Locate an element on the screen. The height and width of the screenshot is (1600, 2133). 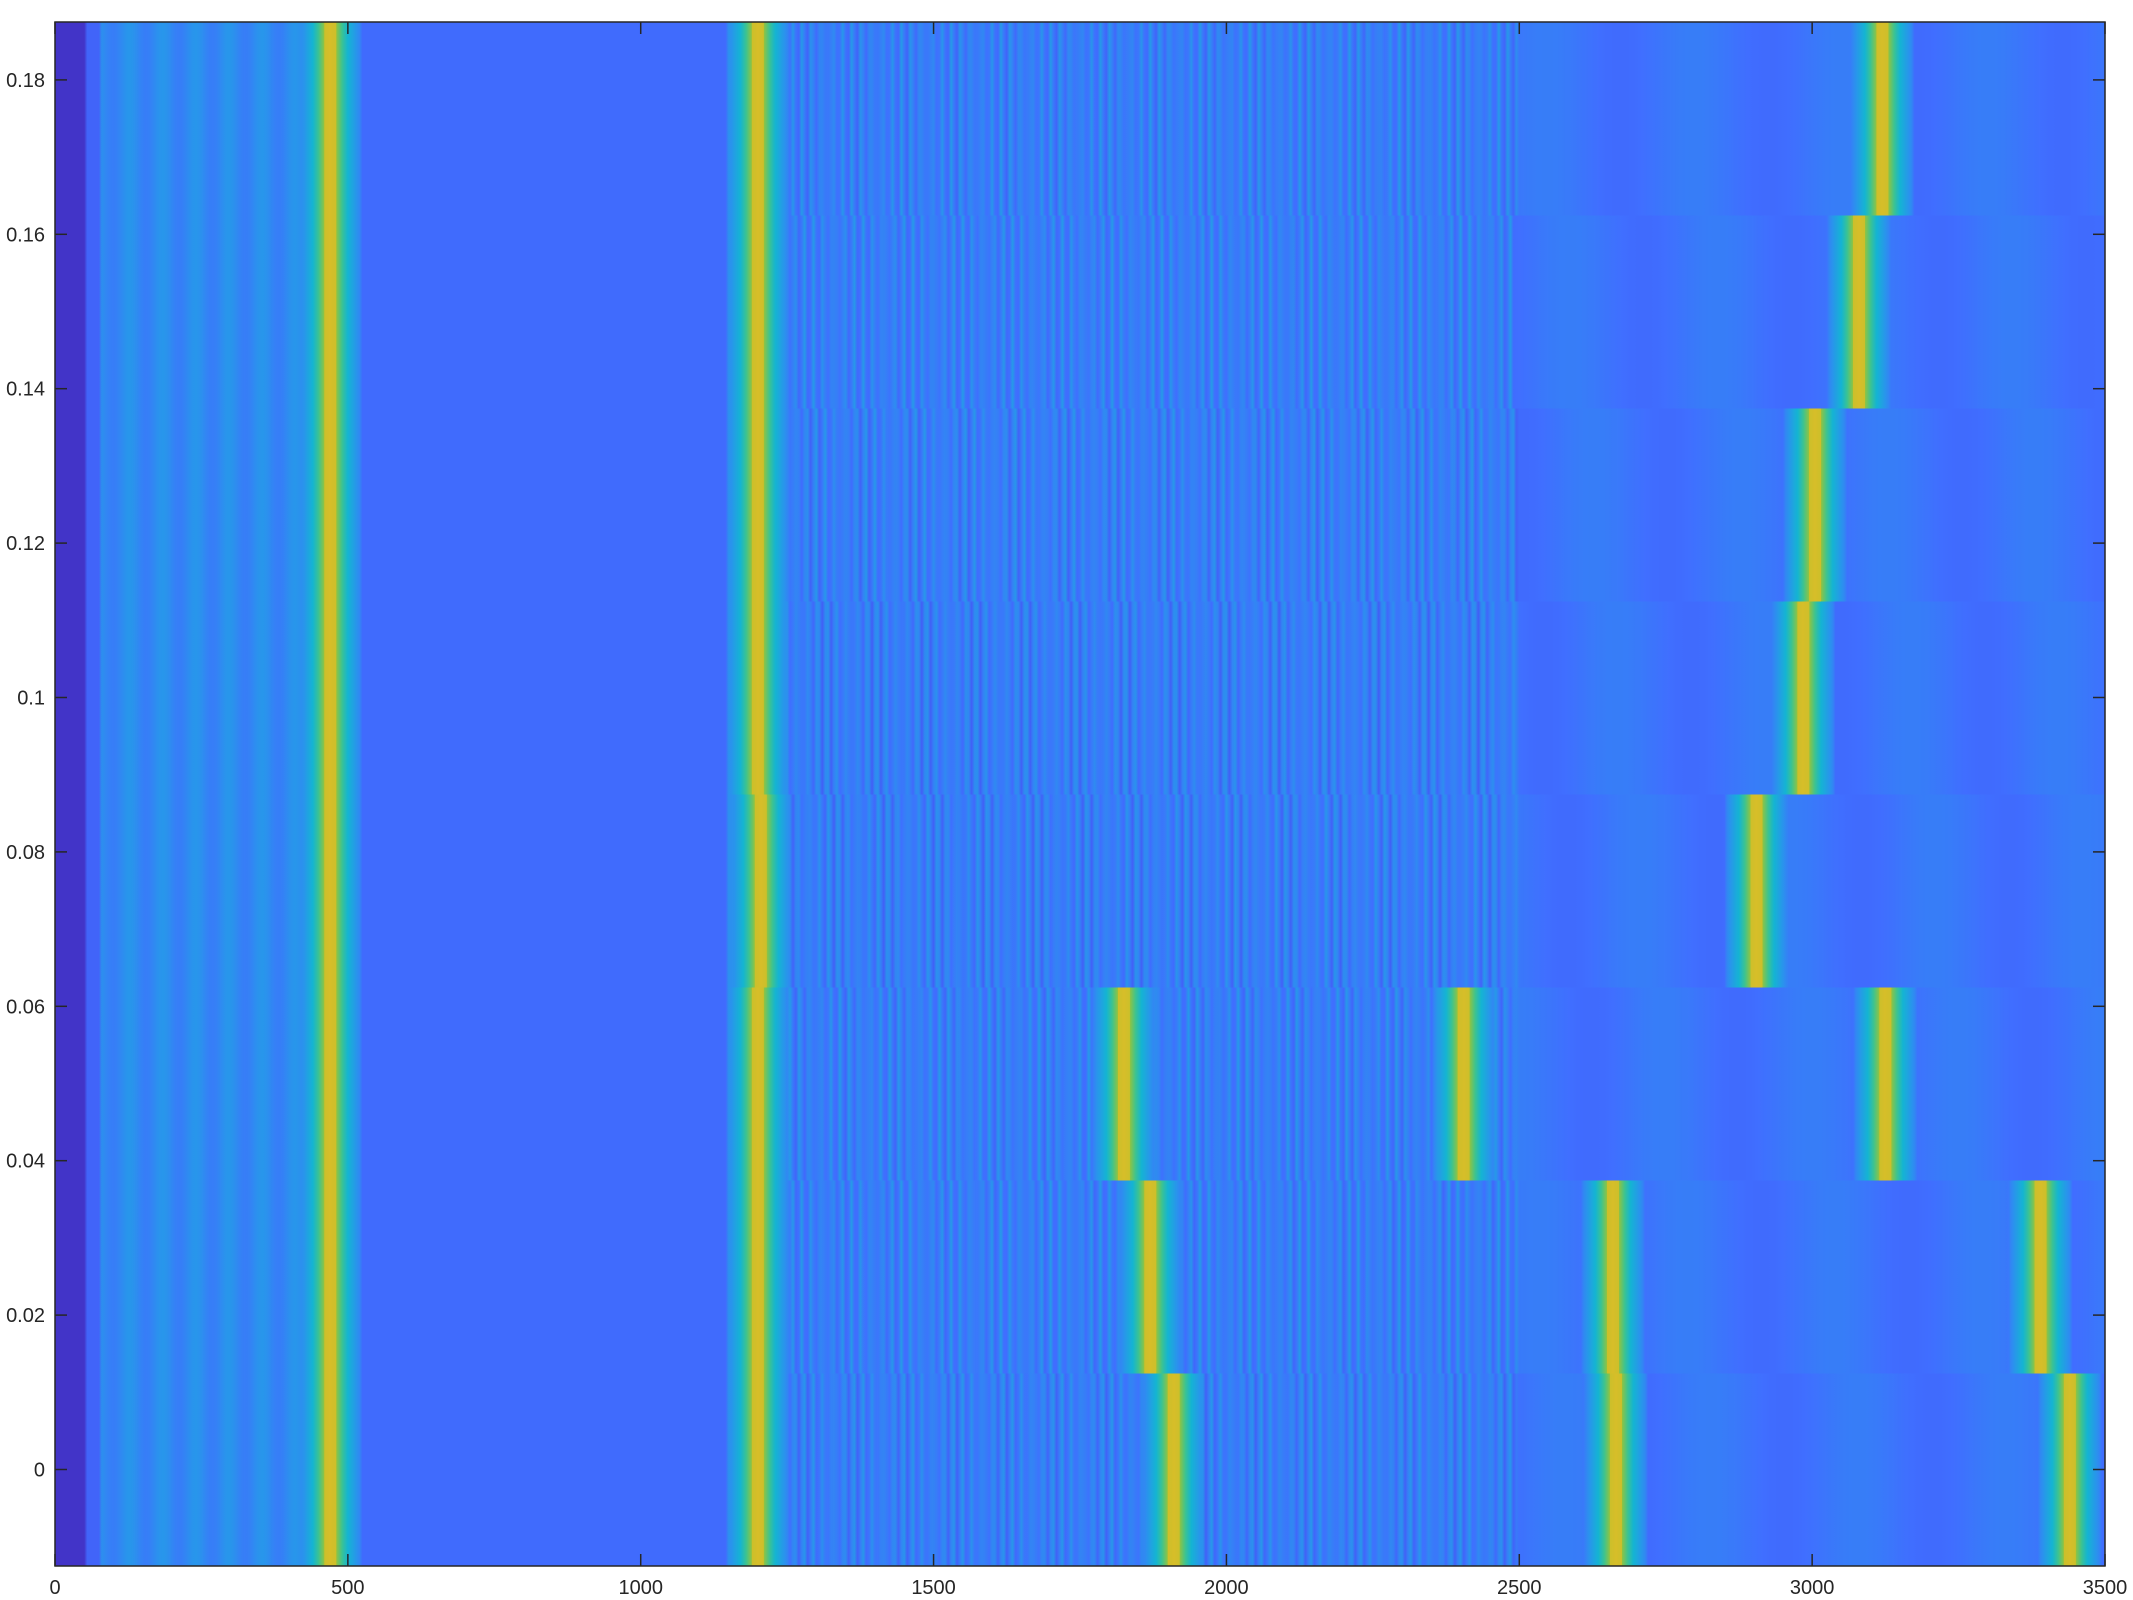
y-tick-label: 0.12 is located at coordinates (25, 544).